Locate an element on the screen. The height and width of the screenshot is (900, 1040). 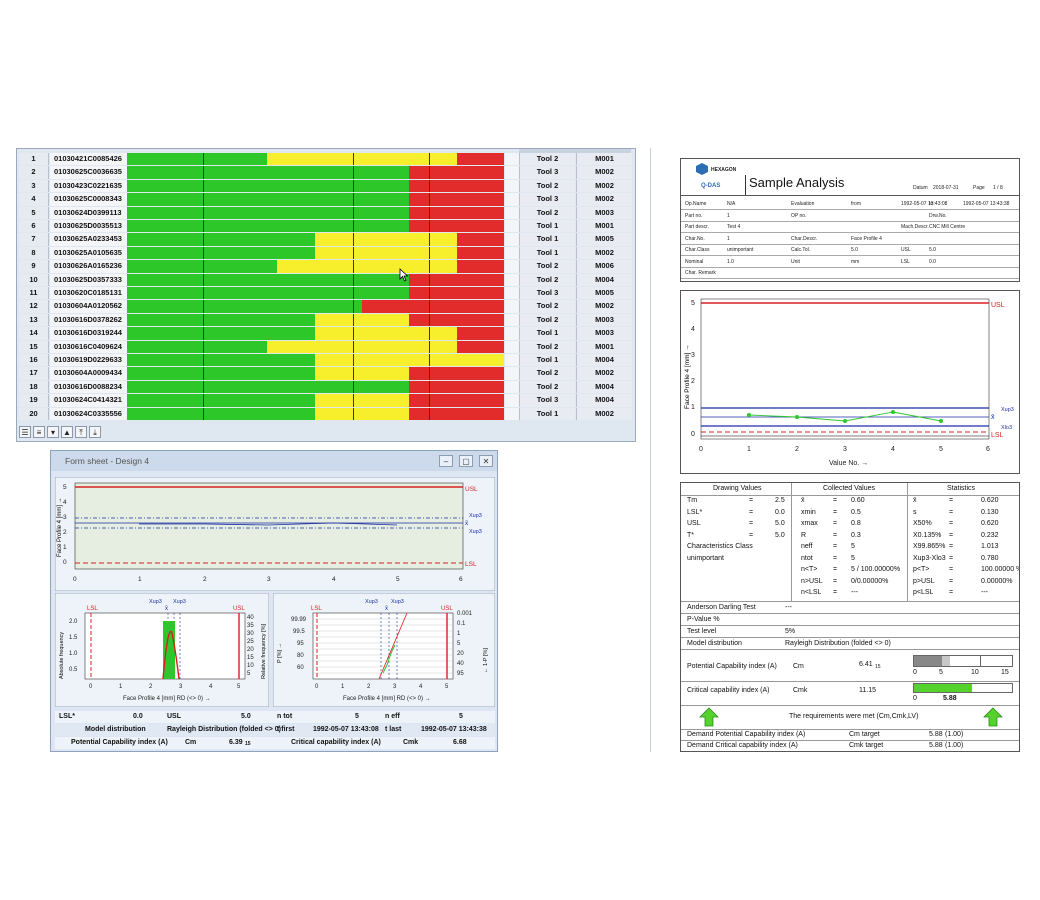
prob-y-tick: 99.99 is located at coordinates (299, 620).